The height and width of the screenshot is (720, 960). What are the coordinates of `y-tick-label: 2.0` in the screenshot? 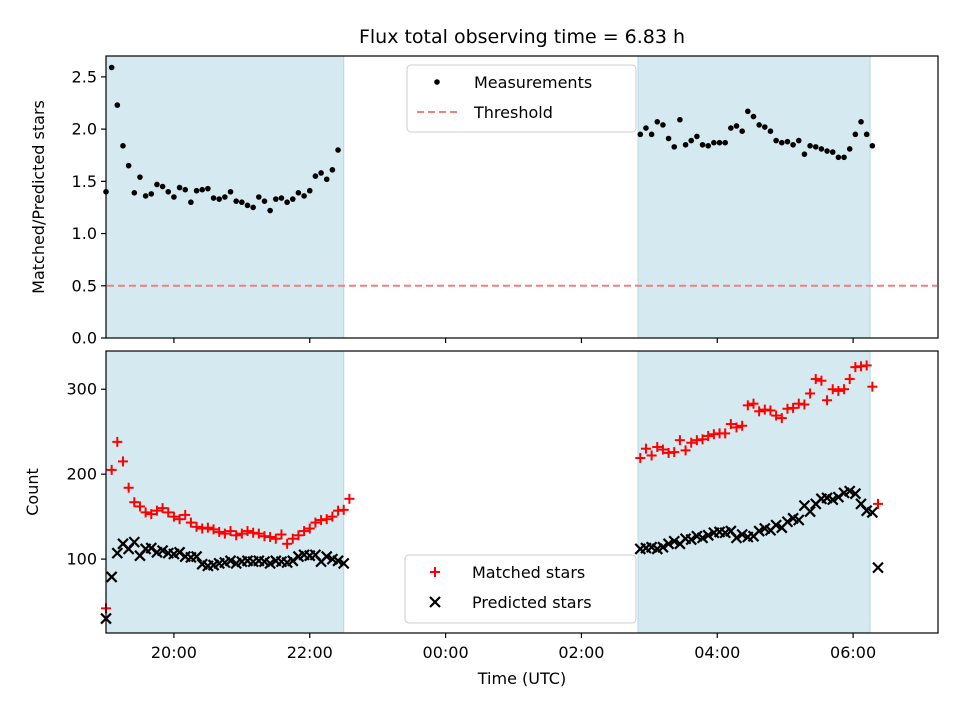 It's located at (84, 129).